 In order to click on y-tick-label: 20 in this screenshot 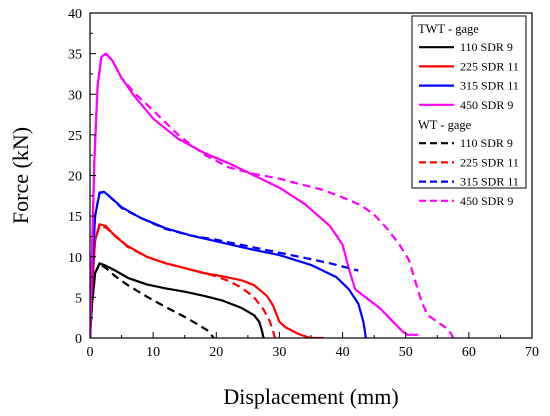, I will do `click(75, 177)`.